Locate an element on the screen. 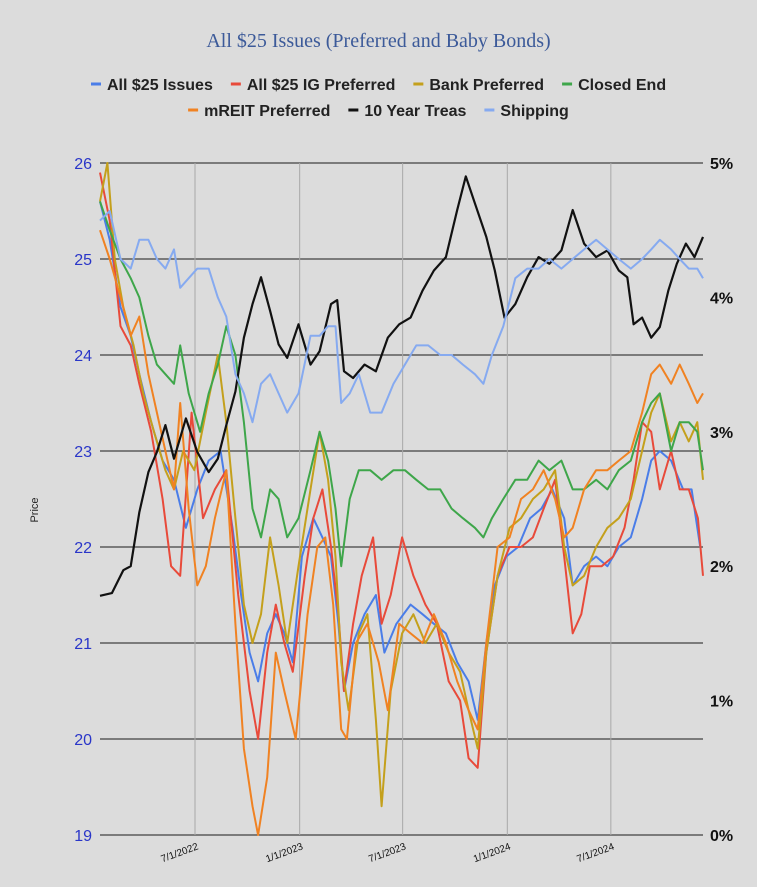  y2-tick-label: 4% is located at coordinates (721, 298).